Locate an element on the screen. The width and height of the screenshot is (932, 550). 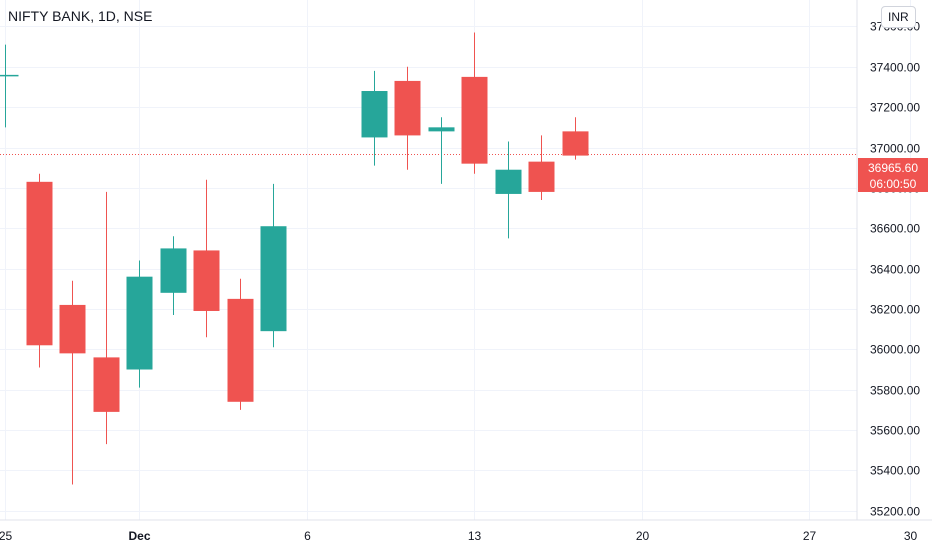
time-axis: 25 Dec 6 13 20 27 30 is located at coordinates (458, 536).